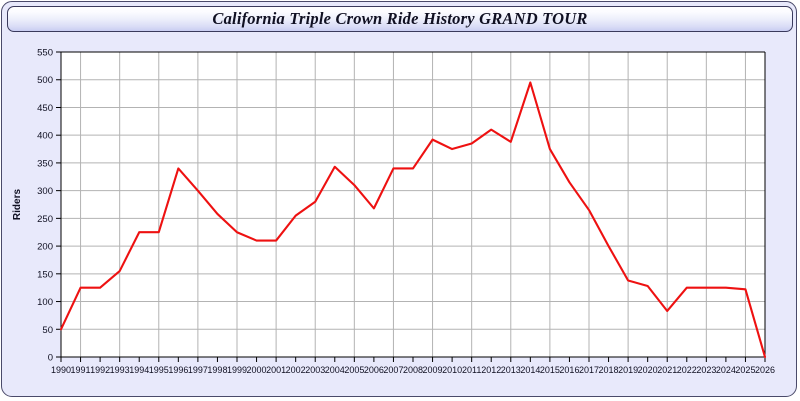 The height and width of the screenshot is (401, 800). I want to click on x-tick-label: 2006, so click(374, 370).